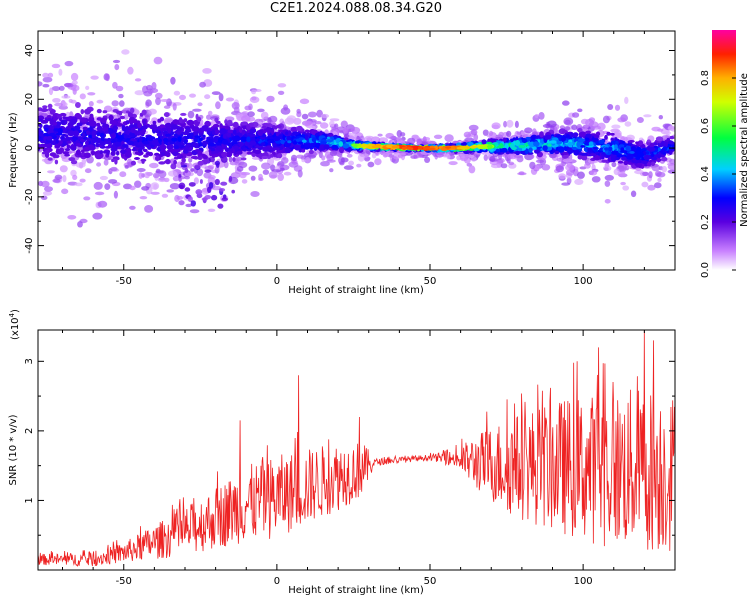 Image resolution: width=750 pixels, height=600 pixels. What do you see at coordinates (277, 281) in the screenshot?
I see `top-x-tick-label: 0` at bounding box center [277, 281].